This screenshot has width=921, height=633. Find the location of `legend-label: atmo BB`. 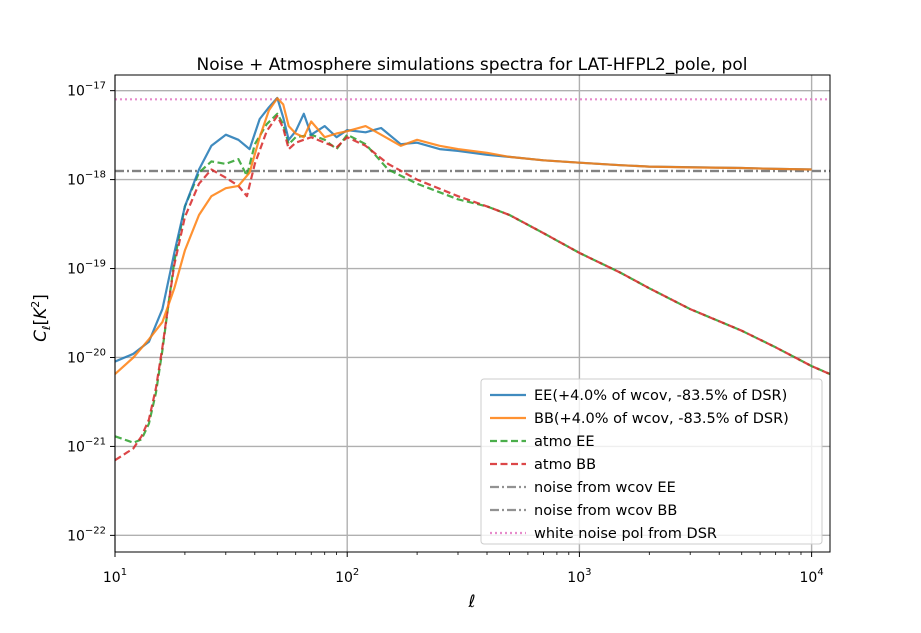

legend-label: atmo BB is located at coordinates (565, 465).